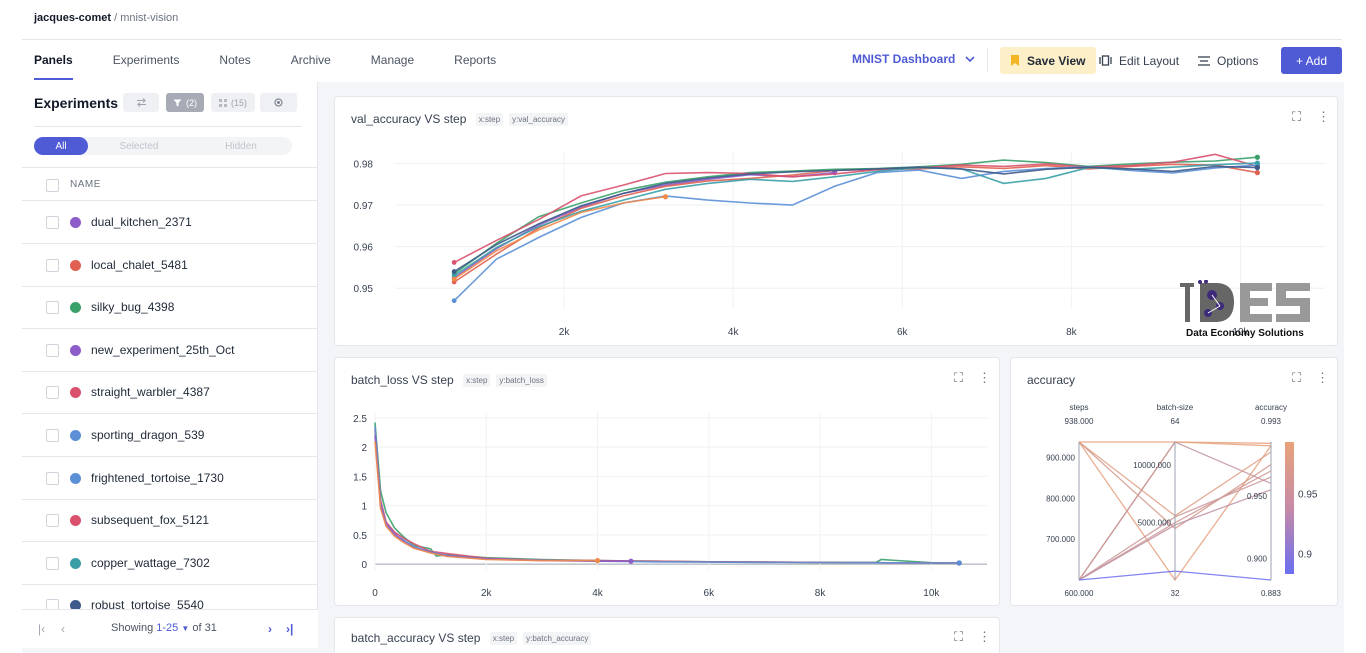 This screenshot has height=653, width=1366. What do you see at coordinates (170, 393) in the screenshot?
I see `experiment-row: straight_warbler_4387` at bounding box center [170, 393].